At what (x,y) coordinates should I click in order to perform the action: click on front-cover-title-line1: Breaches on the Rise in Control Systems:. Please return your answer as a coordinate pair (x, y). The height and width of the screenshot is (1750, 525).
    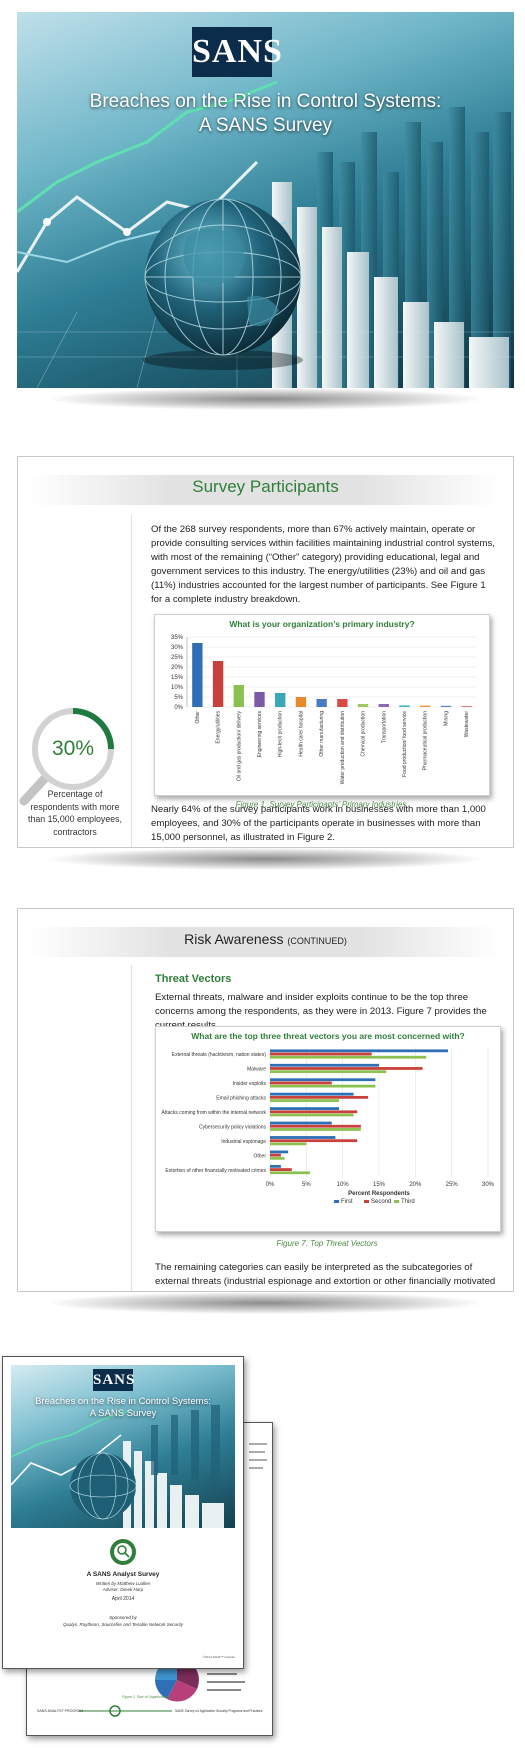
    Looking at the image, I should click on (123, 1401).